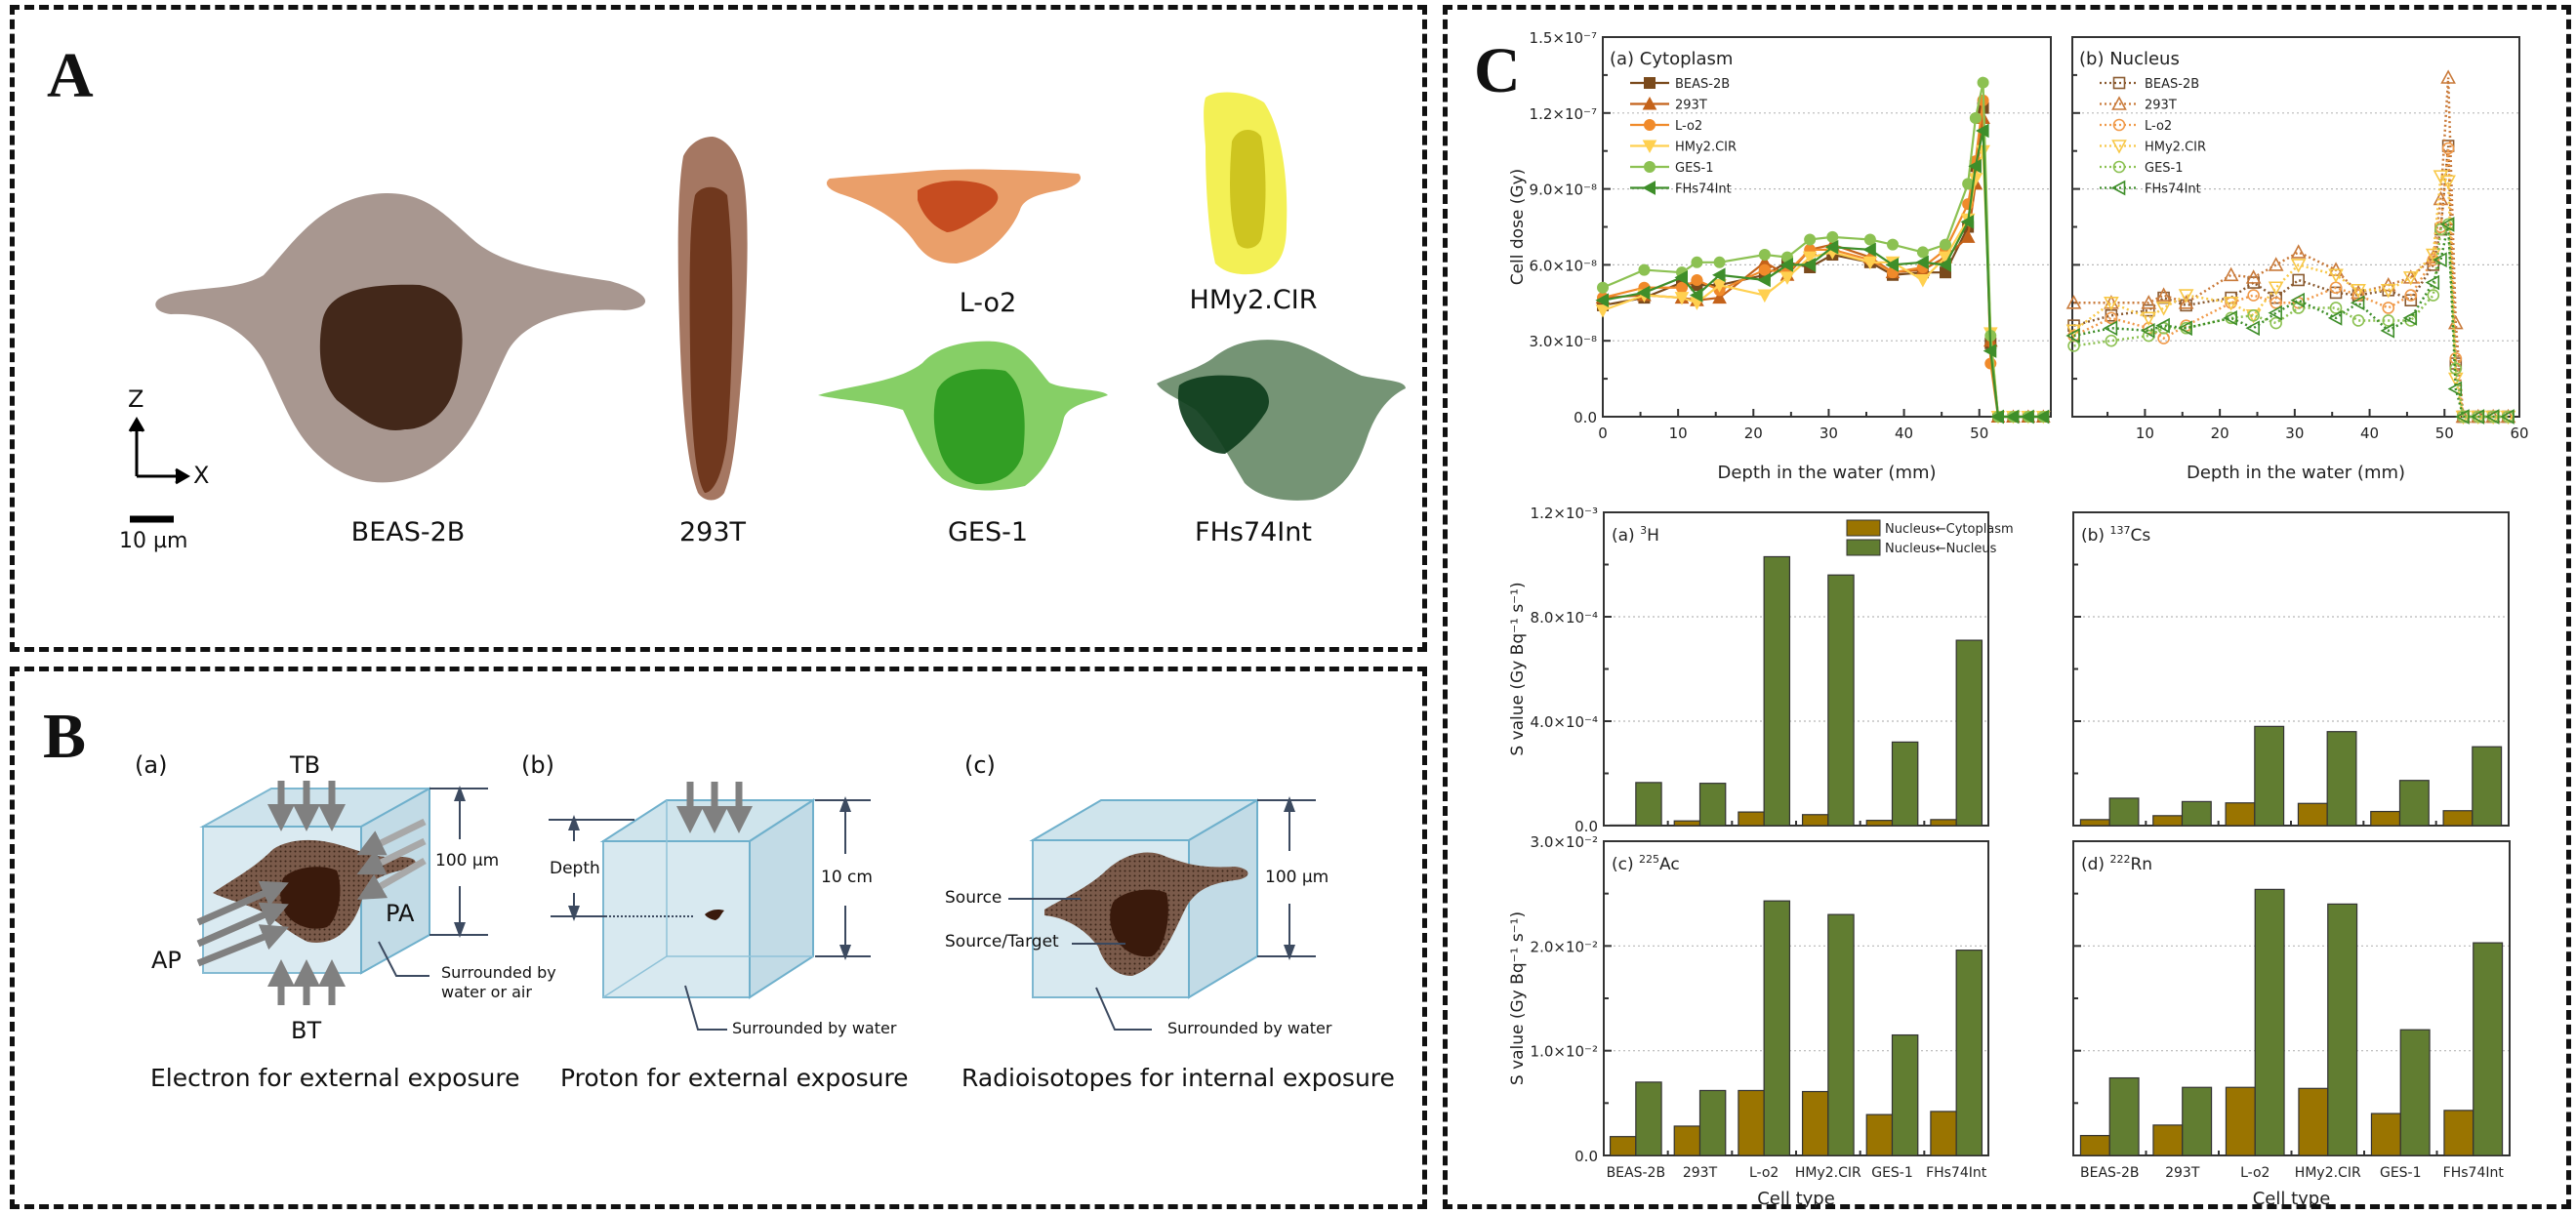 This screenshot has width=2576, height=1214. I want to click on y-tick-label: 9.0×10⁻⁸, so click(1563, 191).